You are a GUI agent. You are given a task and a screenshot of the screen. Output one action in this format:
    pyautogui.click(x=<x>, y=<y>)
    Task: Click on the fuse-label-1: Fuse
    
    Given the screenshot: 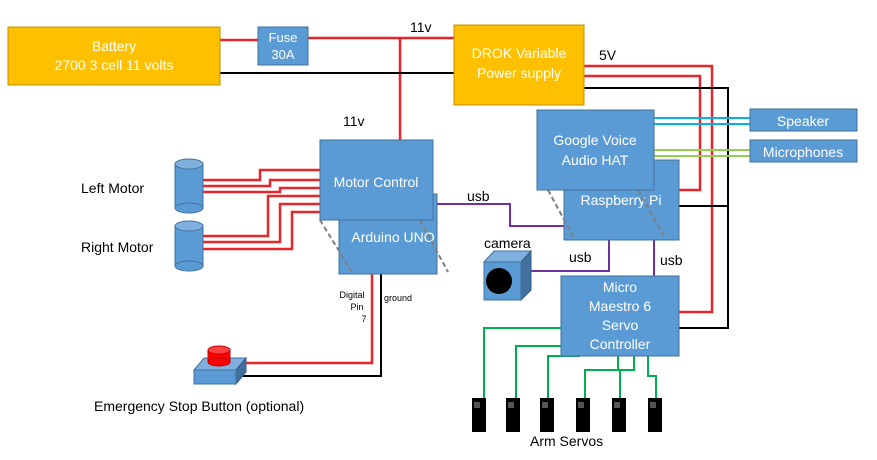 What is the action you would take?
    pyautogui.click(x=283, y=37)
    